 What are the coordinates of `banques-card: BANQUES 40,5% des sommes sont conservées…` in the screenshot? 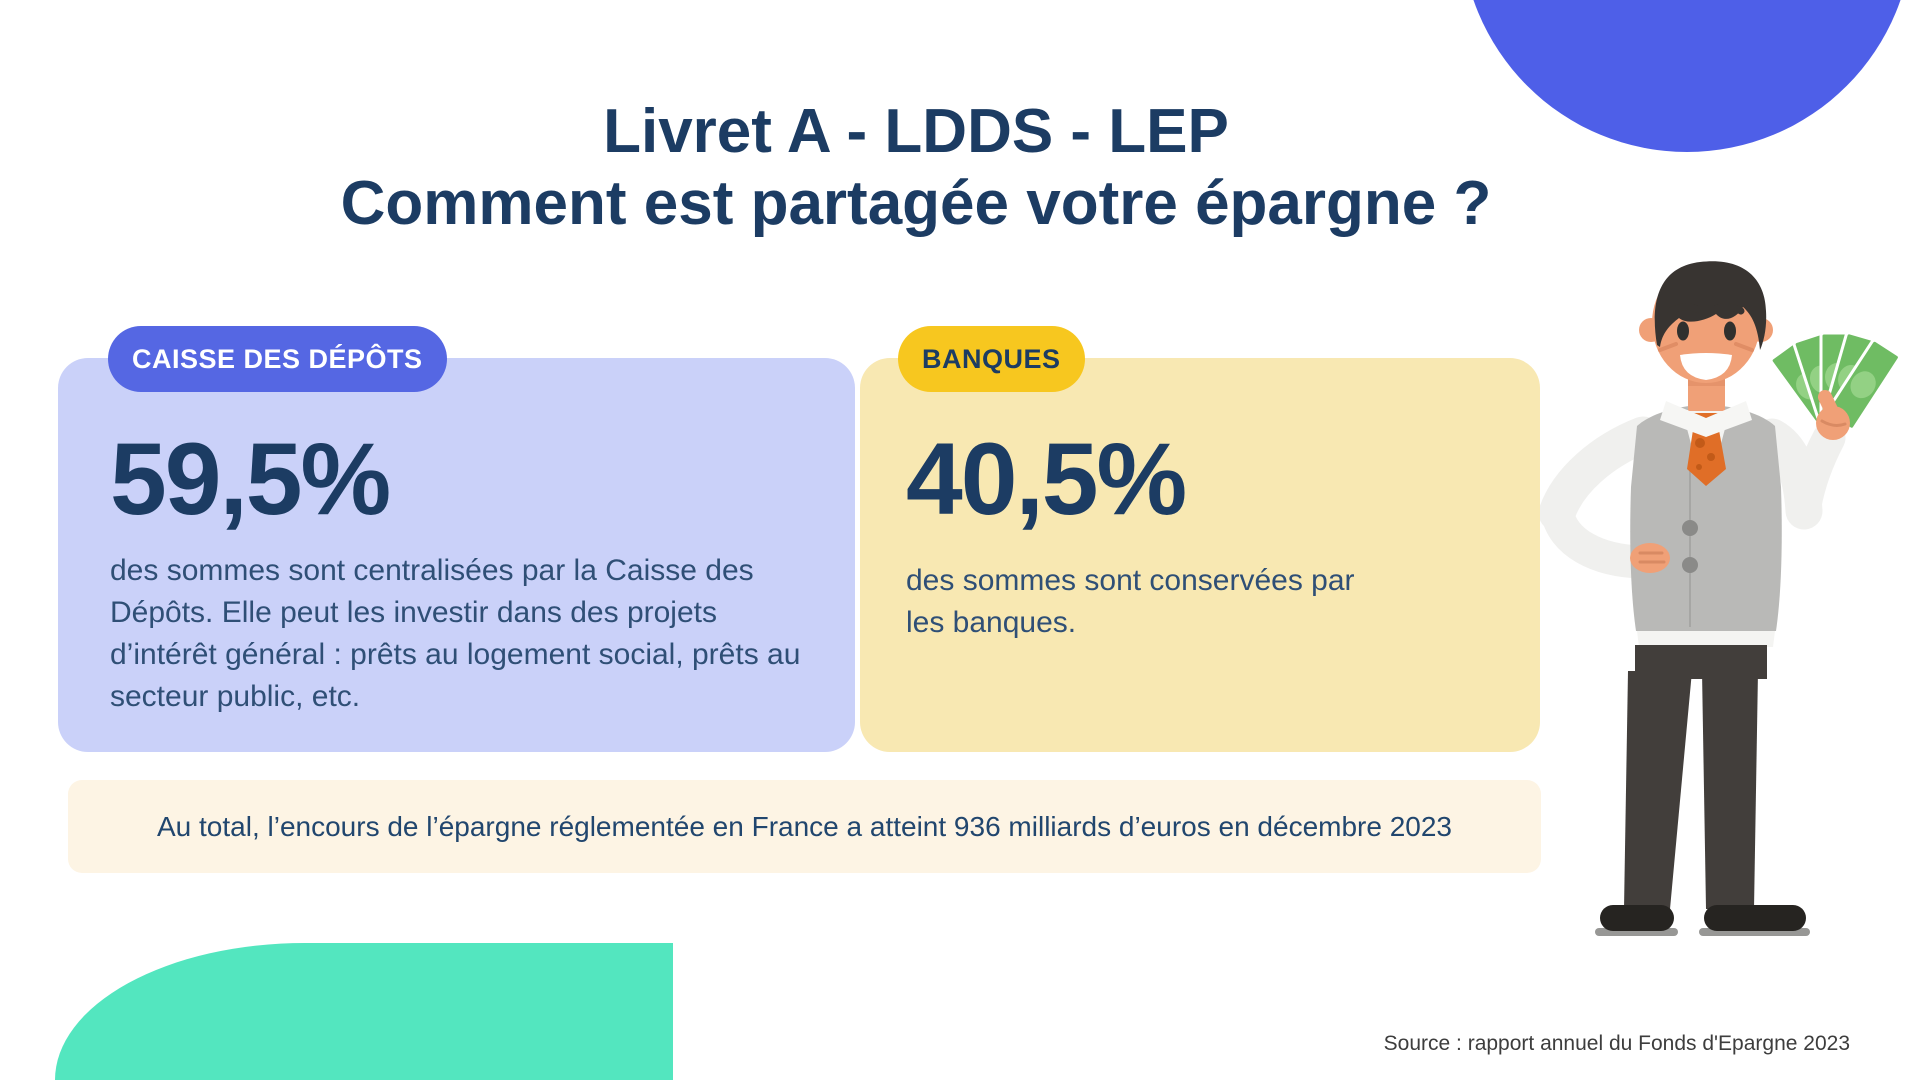 It's located at (1200, 539).